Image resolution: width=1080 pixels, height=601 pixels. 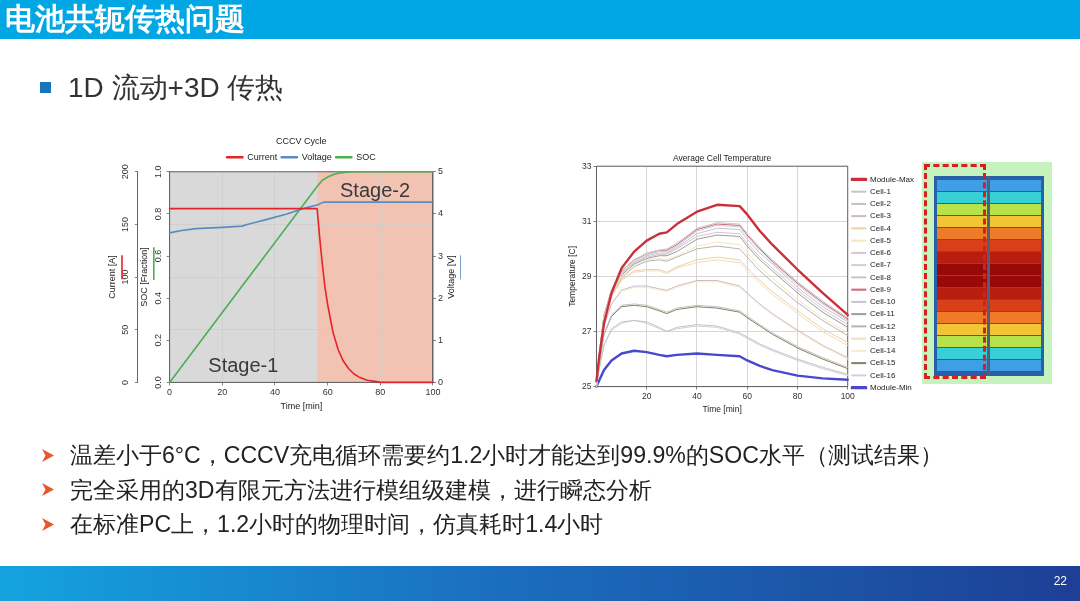 I want to click on y-tick-label: 200, so click(x=124, y=172).